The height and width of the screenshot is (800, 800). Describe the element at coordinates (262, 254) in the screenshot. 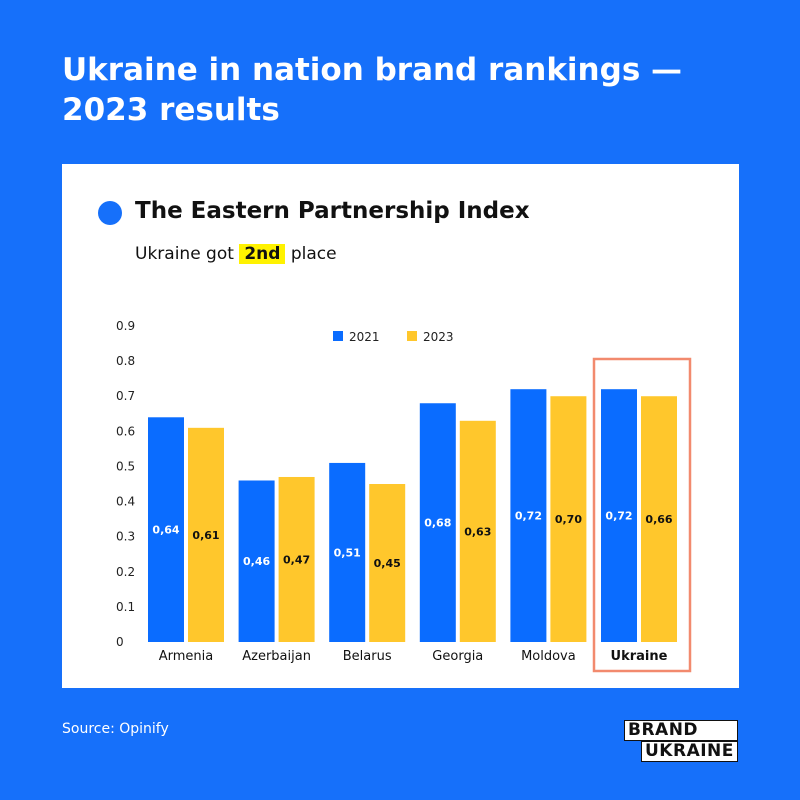

I see `rank-highlight: 2nd` at that location.